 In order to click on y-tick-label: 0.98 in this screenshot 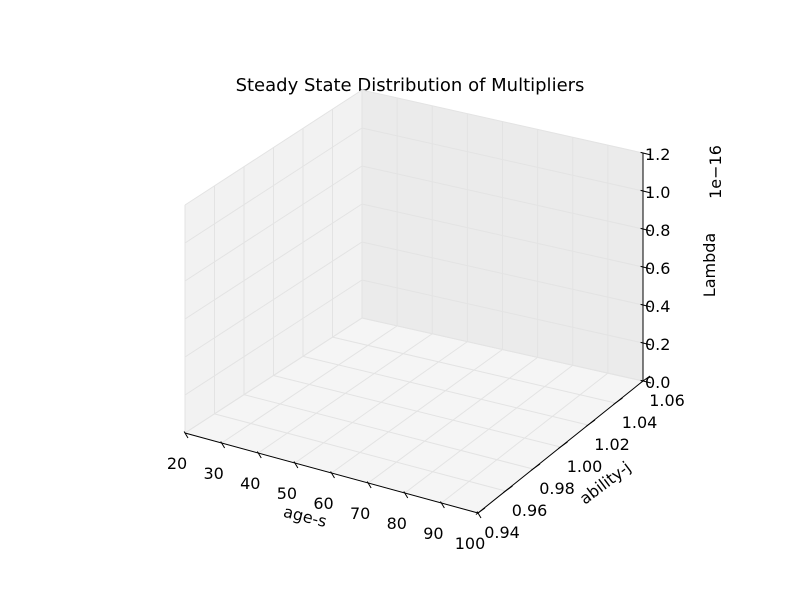, I will do `click(557, 488)`.